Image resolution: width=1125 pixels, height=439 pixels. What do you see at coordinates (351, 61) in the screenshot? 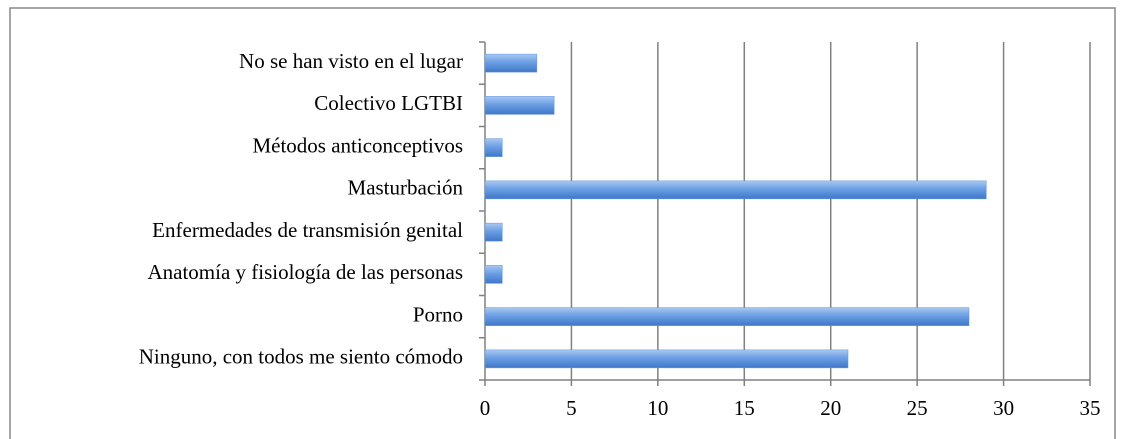
I see `y-tick-label: No se han visto en el lugar` at bounding box center [351, 61].